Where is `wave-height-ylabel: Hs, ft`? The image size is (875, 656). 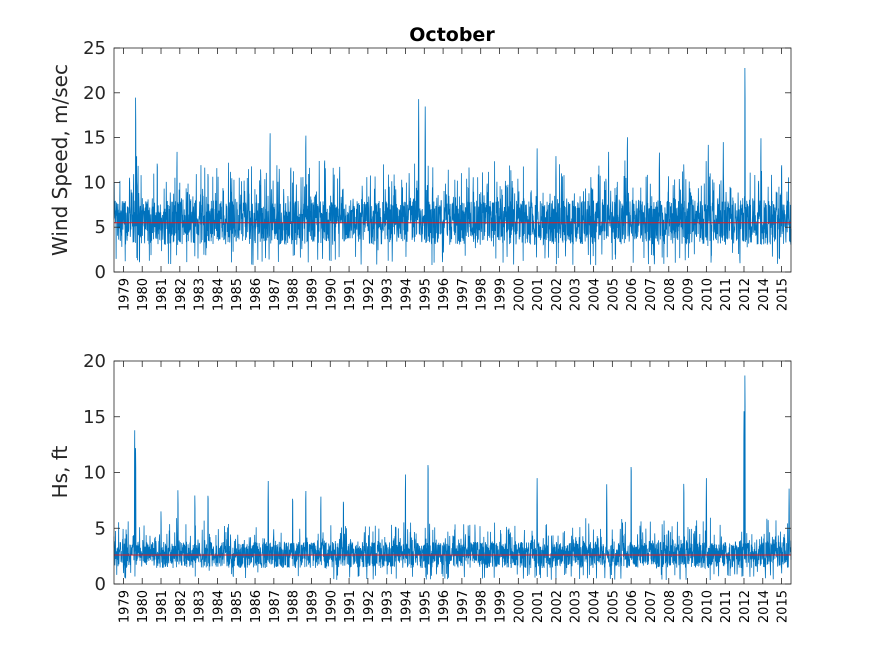
wave-height-ylabel: Hs, ft is located at coordinates (60, 471).